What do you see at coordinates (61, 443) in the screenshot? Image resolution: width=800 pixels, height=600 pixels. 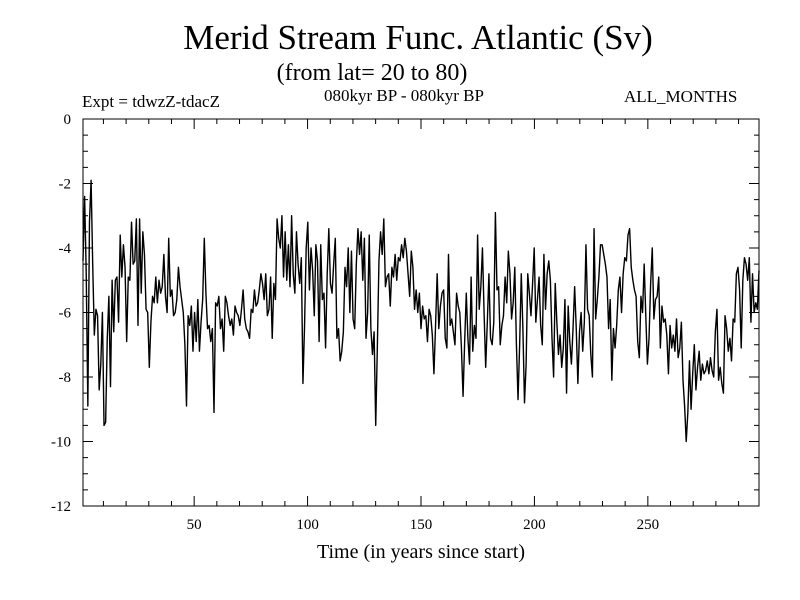 I see `y-tick-label: -10` at bounding box center [61, 443].